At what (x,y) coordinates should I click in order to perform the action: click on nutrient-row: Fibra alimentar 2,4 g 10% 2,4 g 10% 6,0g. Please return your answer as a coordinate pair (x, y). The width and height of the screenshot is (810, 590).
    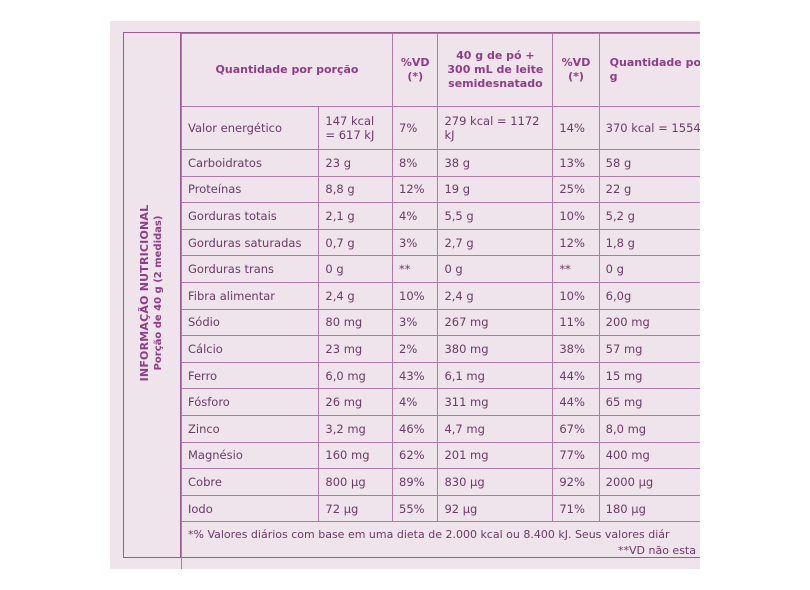
    Looking at the image, I should click on (440, 295).